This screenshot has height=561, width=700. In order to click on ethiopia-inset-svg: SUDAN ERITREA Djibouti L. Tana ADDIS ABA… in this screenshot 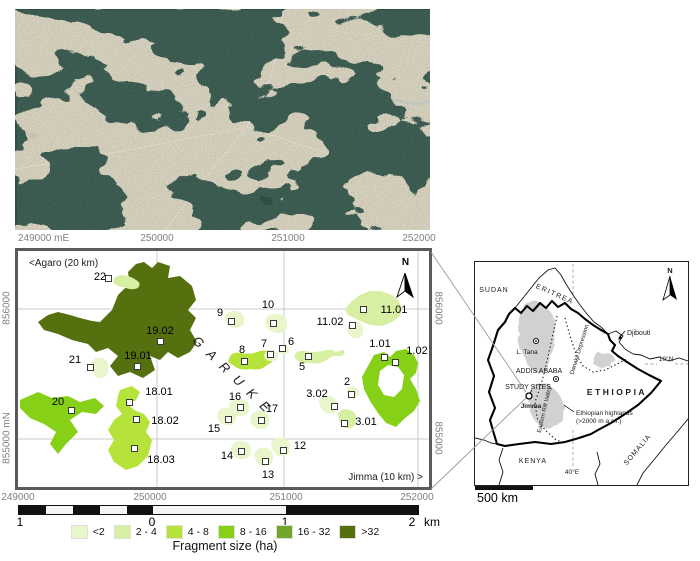, I will do `click(581, 375)`.